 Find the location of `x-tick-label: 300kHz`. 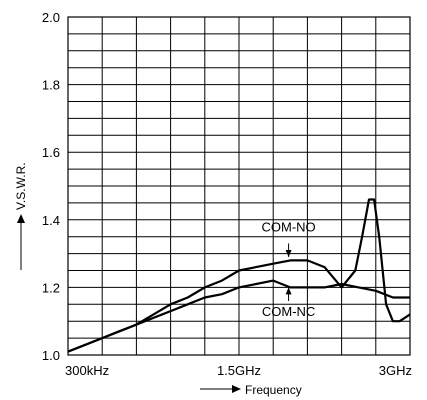

x-tick-label: 300kHz is located at coordinates (87, 370).